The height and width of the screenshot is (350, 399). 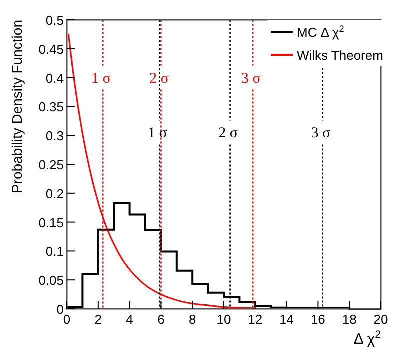 What do you see at coordinates (320, 32) in the screenshot?
I see `legend-label: MC Δ χ$^{2}$` at bounding box center [320, 32].